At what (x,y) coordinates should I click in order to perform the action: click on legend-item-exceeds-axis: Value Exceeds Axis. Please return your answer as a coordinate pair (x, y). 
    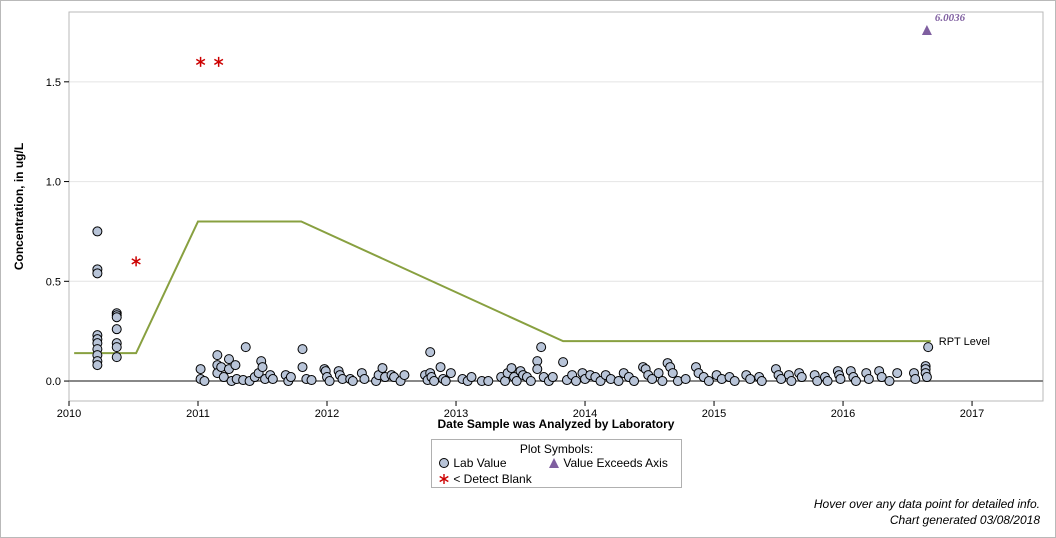
    Looking at the image, I should click on (608, 463).